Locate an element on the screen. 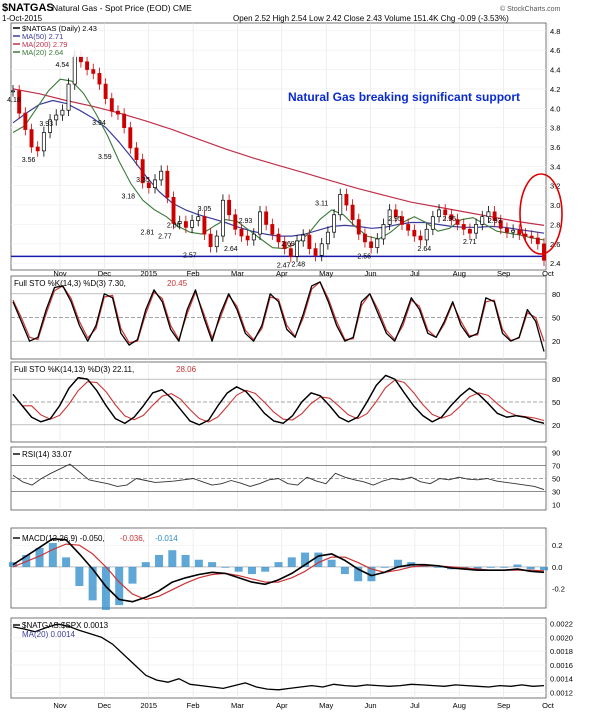 The width and height of the screenshot is (593, 720). x-tick-label-bottom-2: 2015 is located at coordinates (148, 705).